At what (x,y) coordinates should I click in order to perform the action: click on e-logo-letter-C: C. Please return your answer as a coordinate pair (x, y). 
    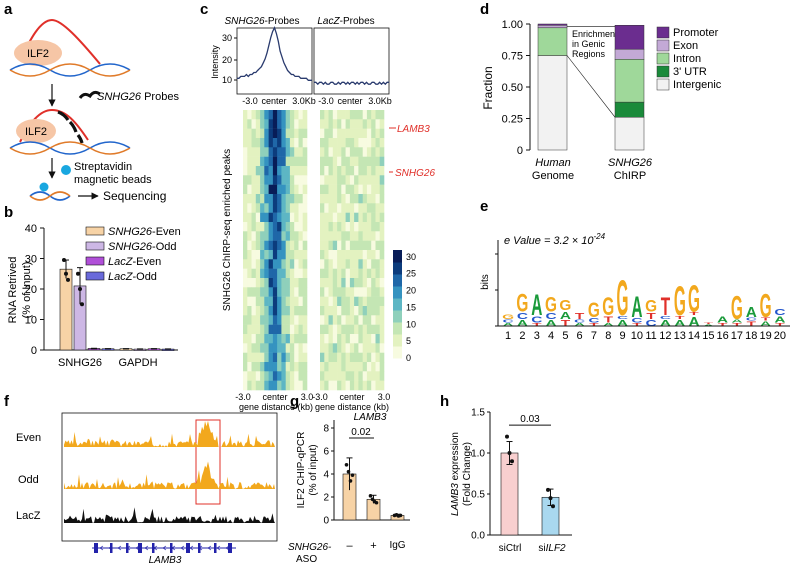
    Looking at the image, I should click on (522, 315).